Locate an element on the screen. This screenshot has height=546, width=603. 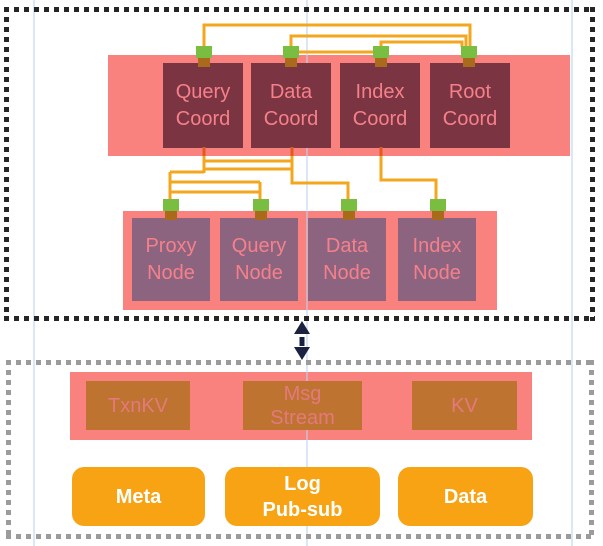
index-coord-box: Index Coord is located at coordinates (380, 105).